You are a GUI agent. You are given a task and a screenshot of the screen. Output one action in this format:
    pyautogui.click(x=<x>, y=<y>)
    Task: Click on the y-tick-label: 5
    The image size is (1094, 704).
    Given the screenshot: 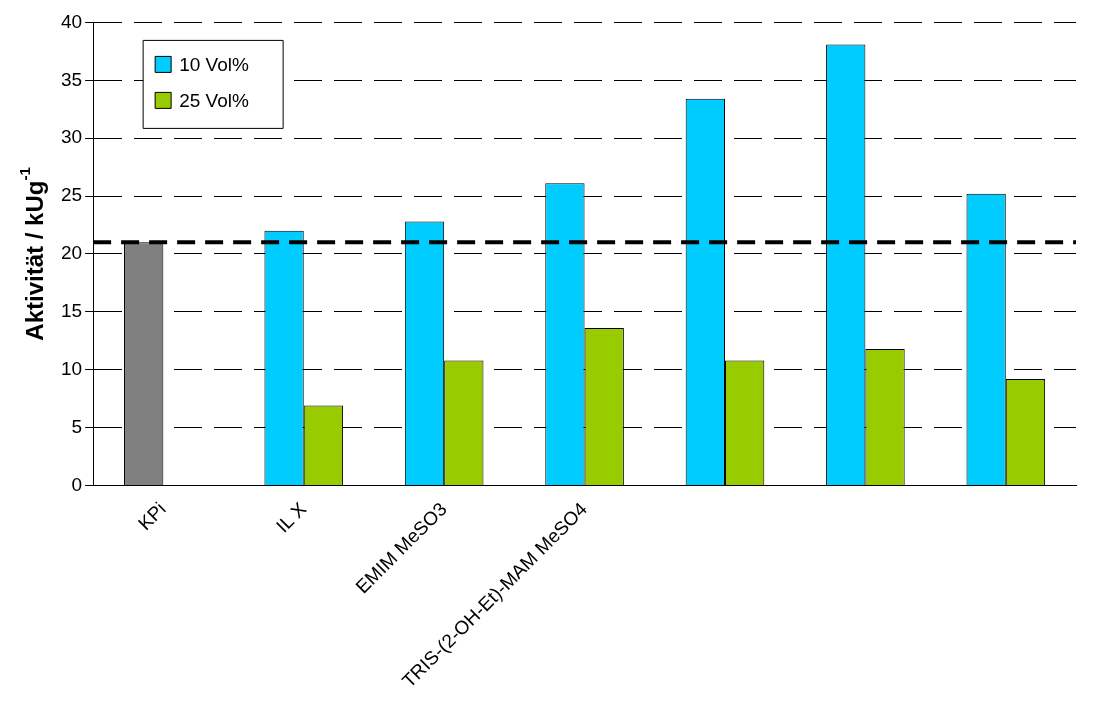 What is the action you would take?
    pyautogui.click(x=77, y=426)
    